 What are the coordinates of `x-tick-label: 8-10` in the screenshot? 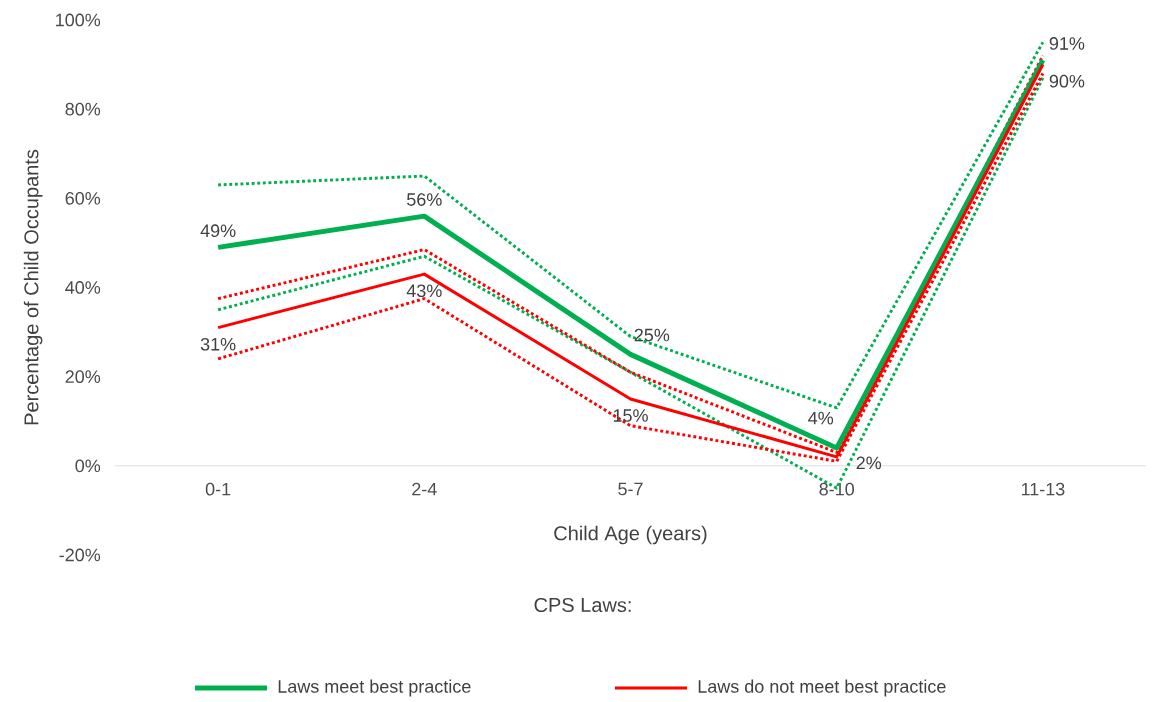 It's located at (837, 489).